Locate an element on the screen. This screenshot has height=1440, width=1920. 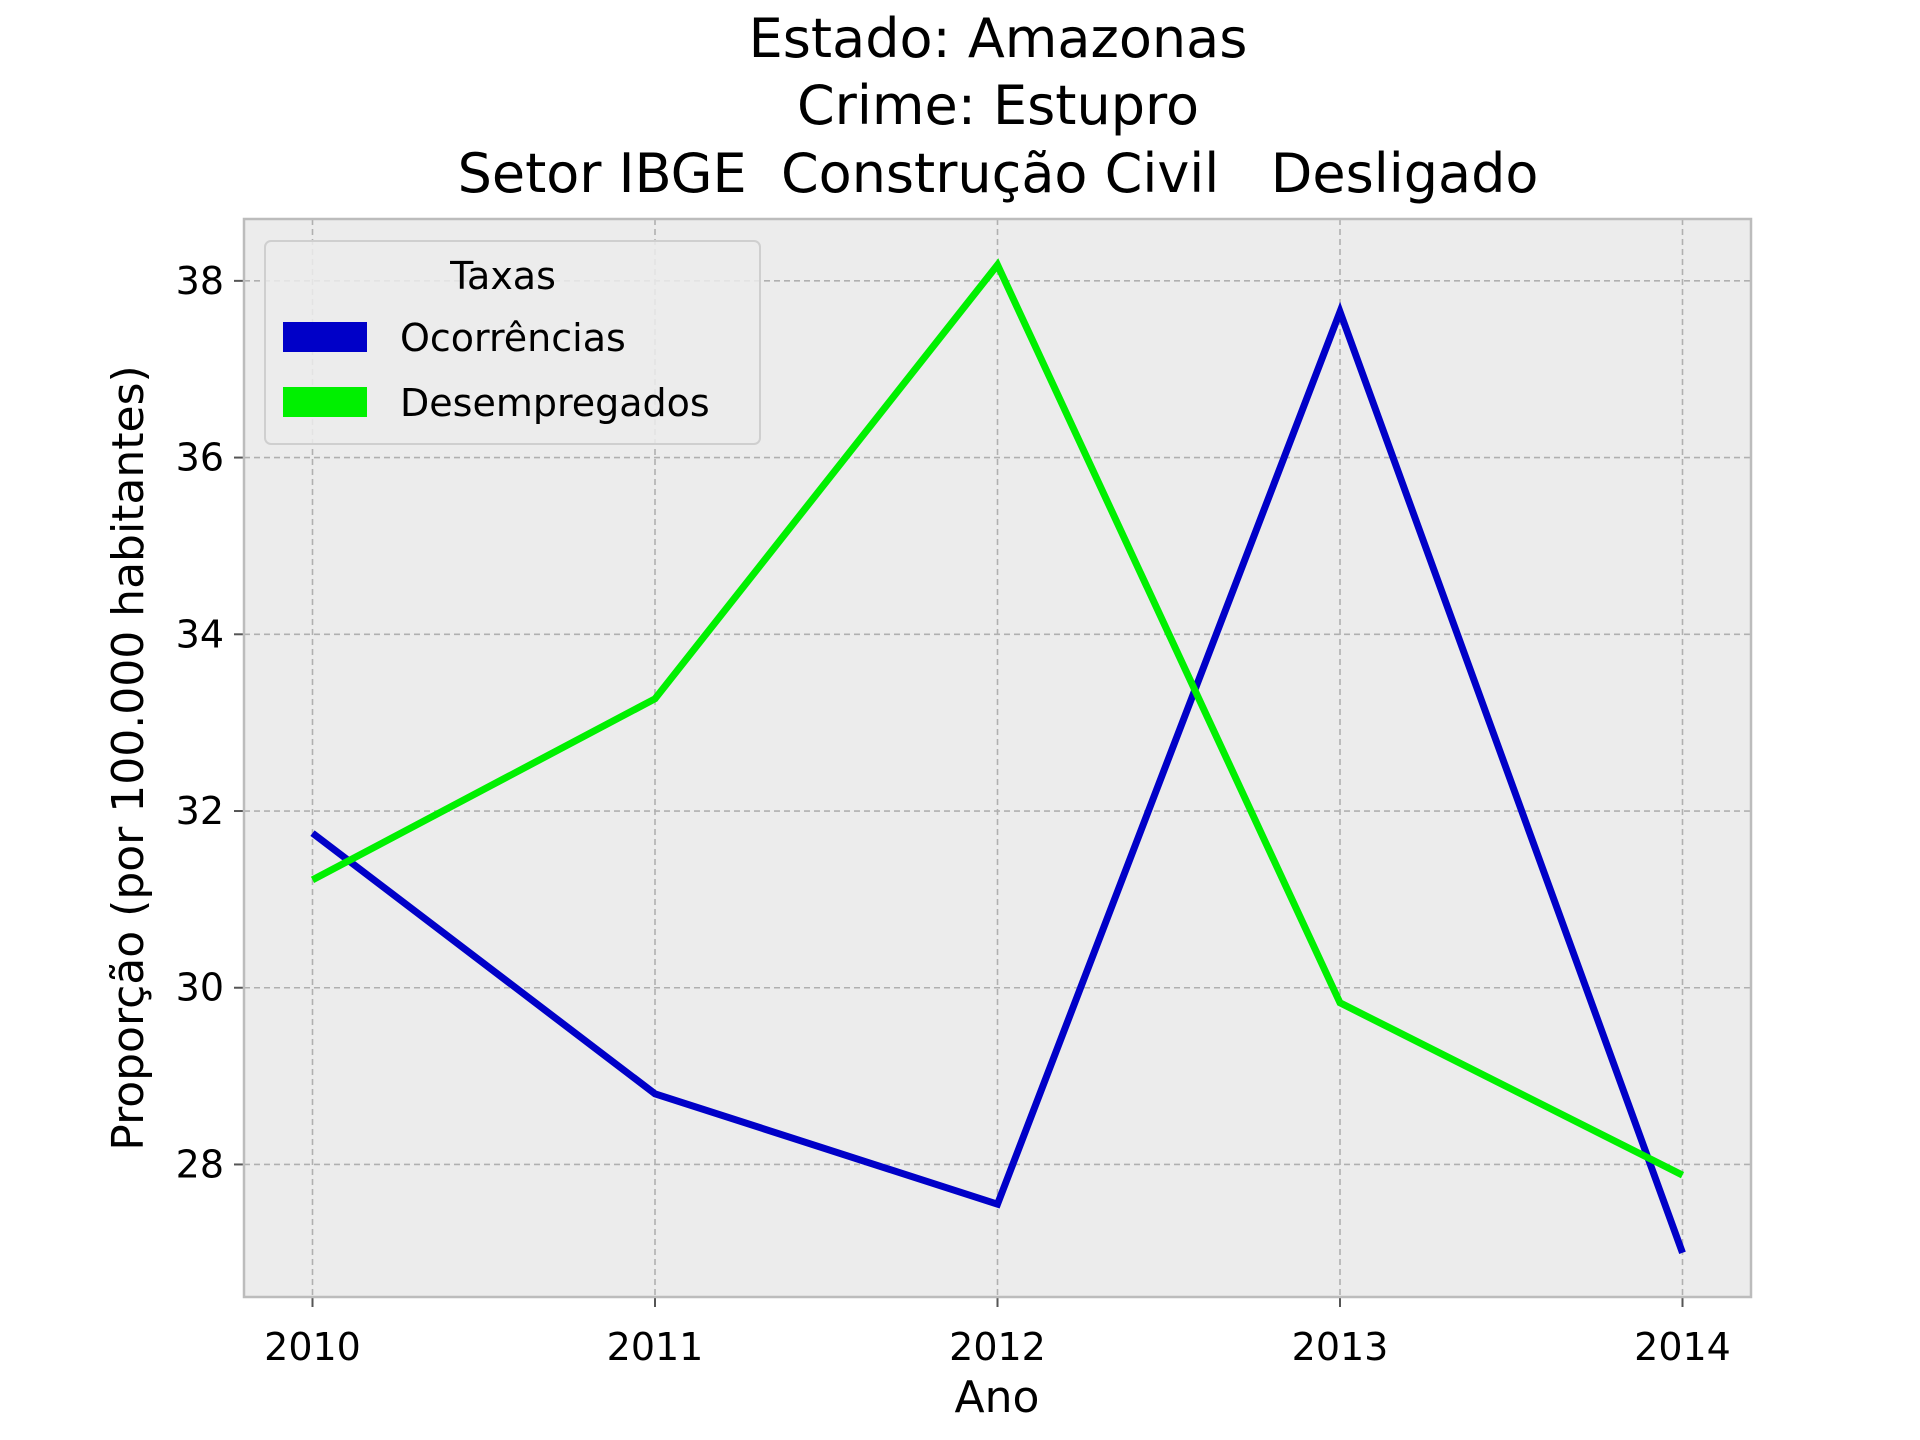
x-tick-label: 2014 is located at coordinates (1682, 1347).